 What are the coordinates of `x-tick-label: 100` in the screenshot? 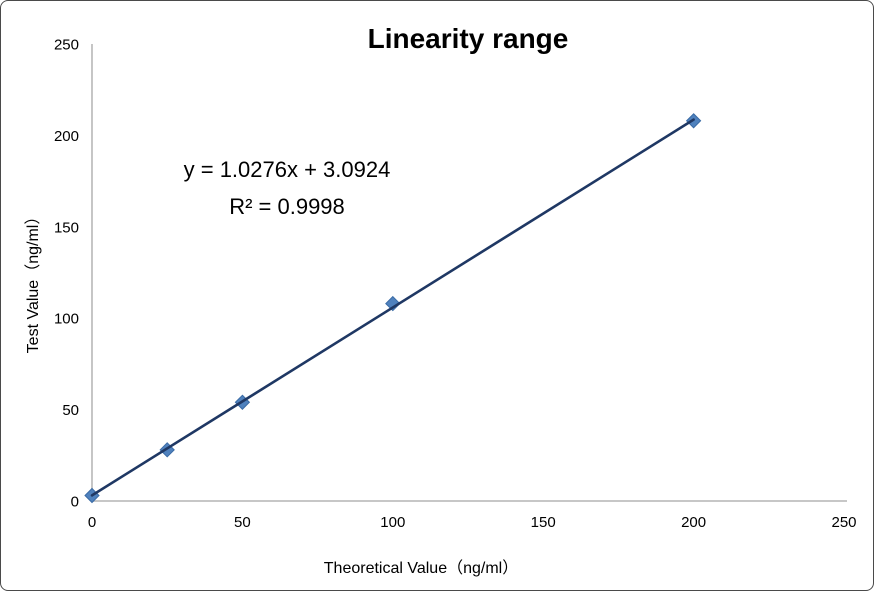 It's located at (392, 522).